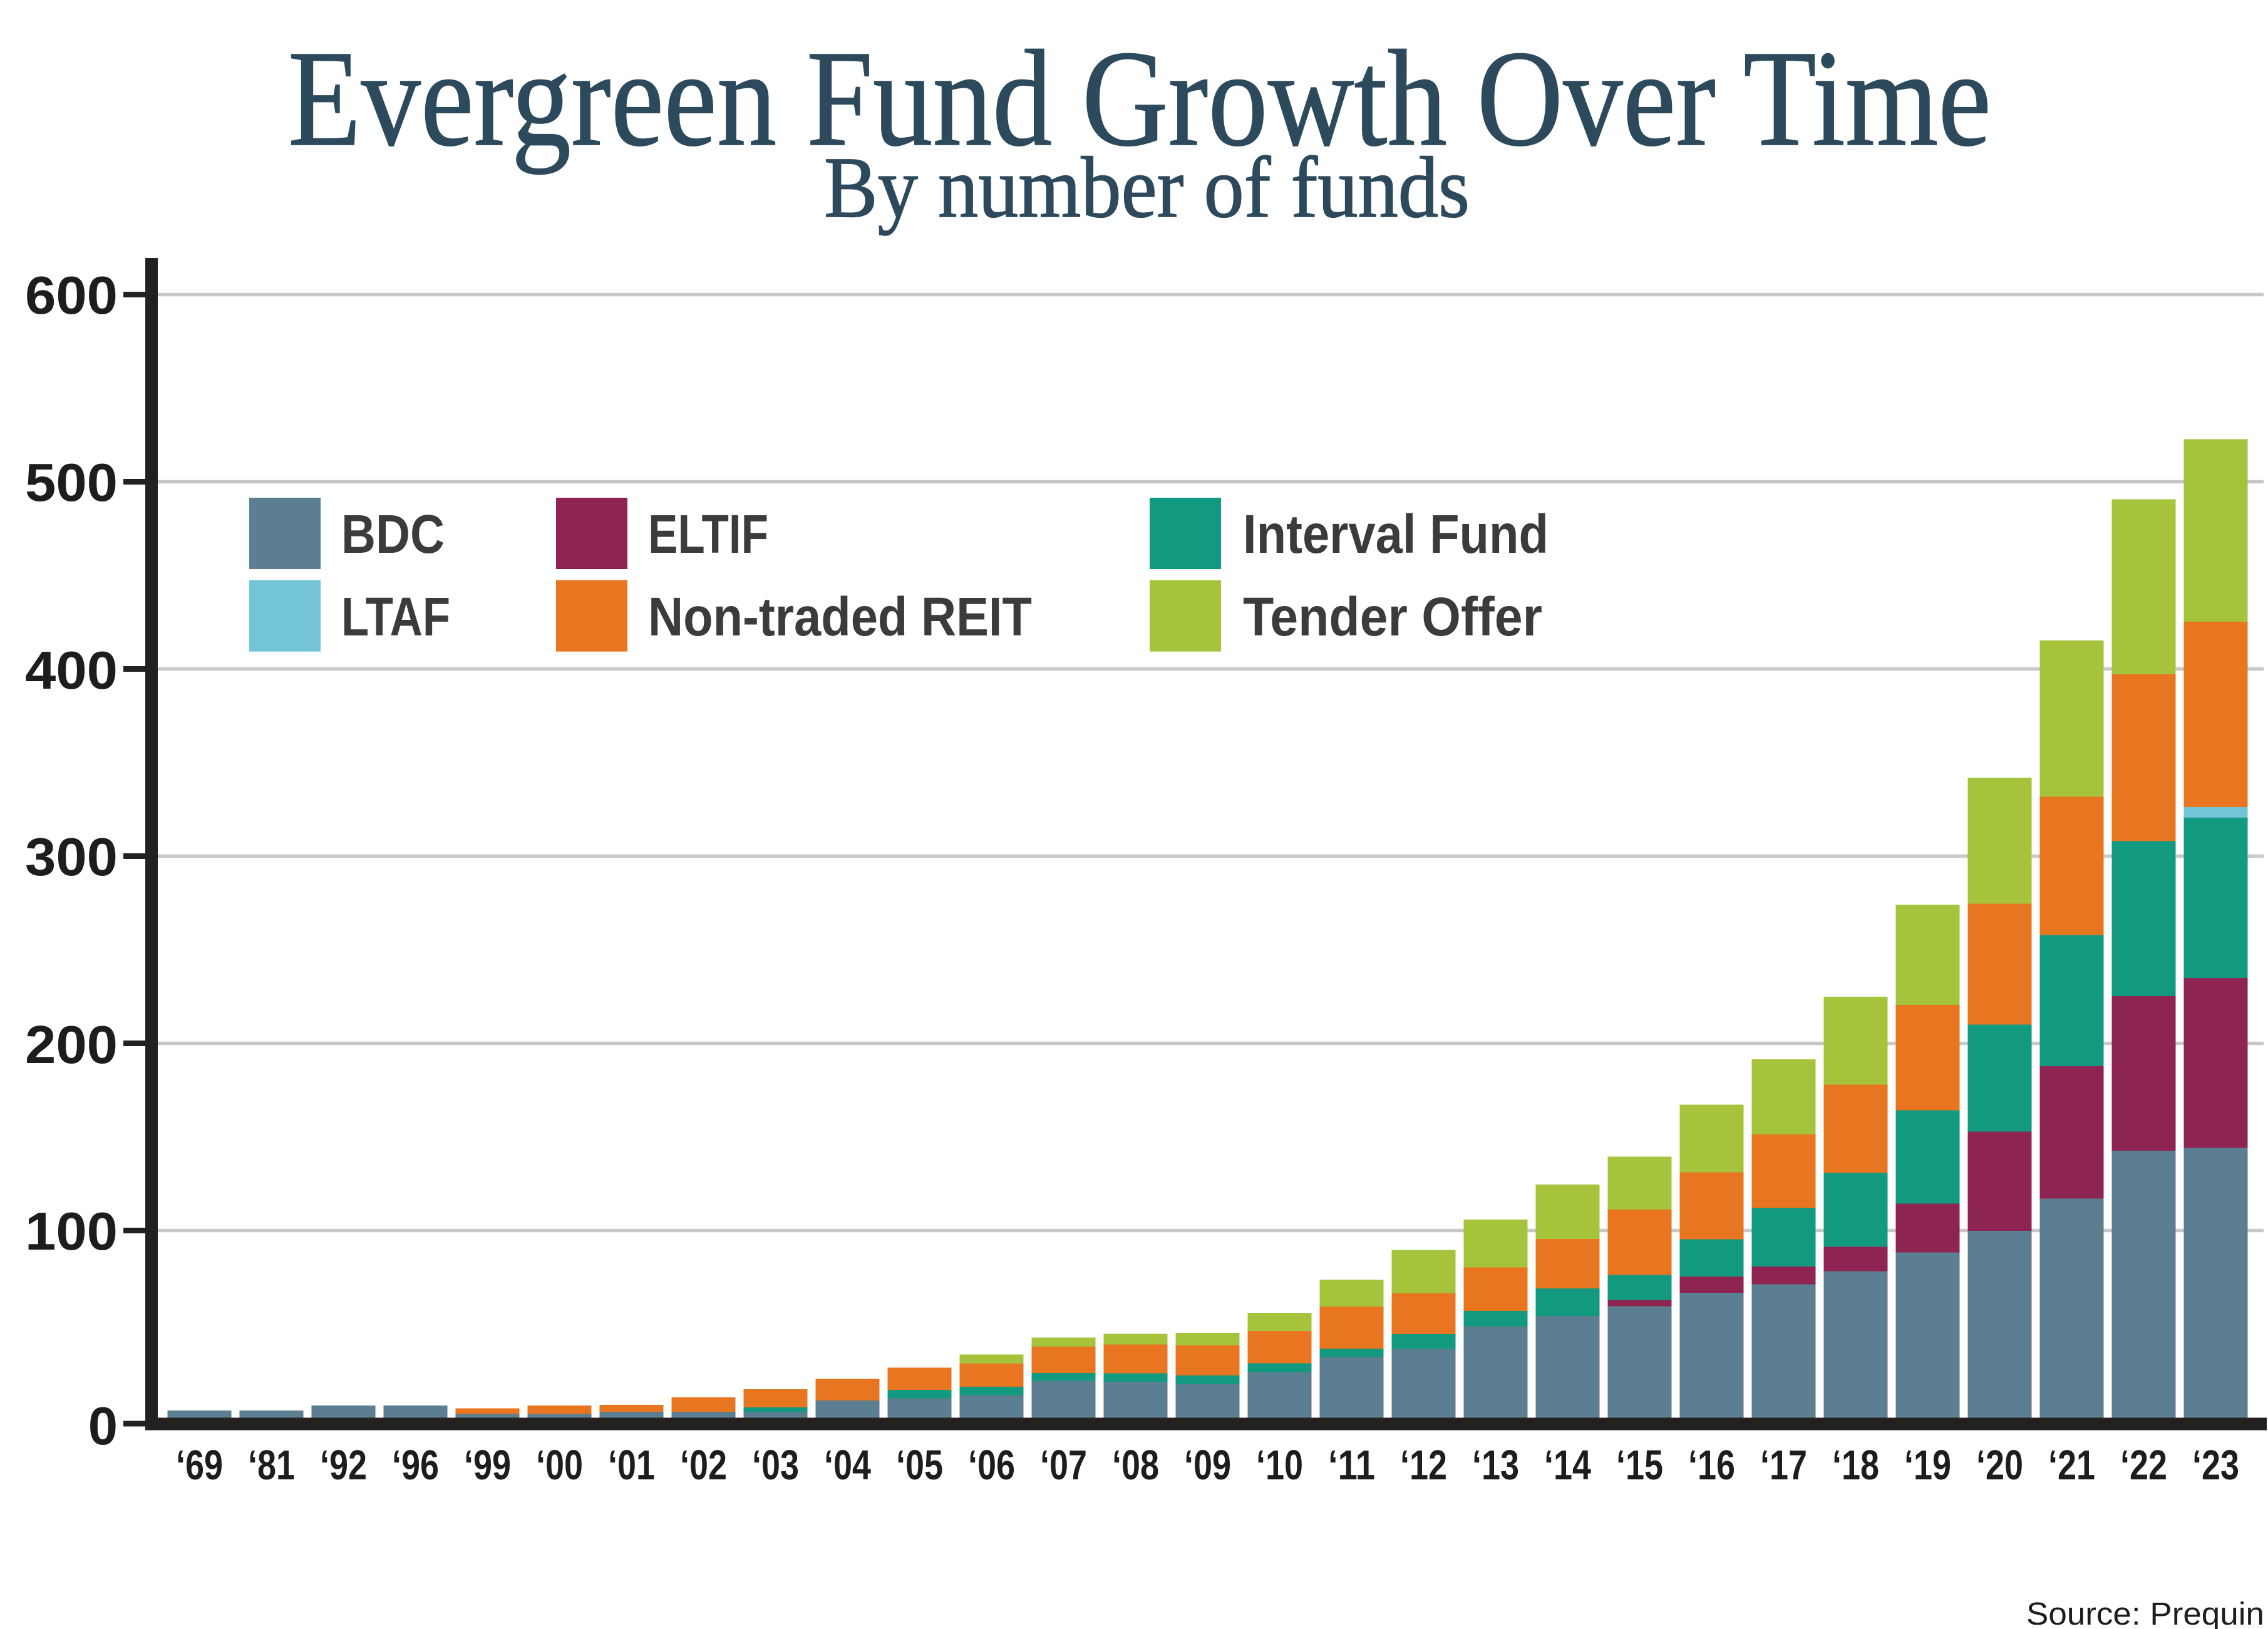 This screenshot has width=2268, height=1629. Describe the element at coordinates (271, 1465) in the screenshot. I see `svg-text: ‘81` at that location.